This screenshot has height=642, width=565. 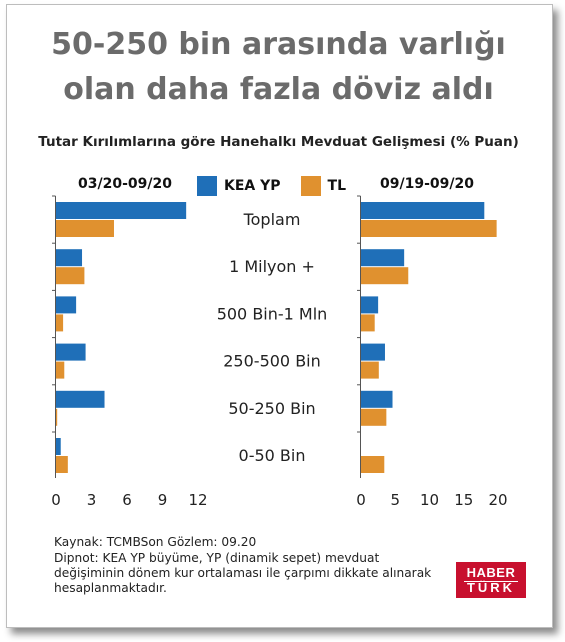 I want to click on haberturk-logo: HABER TÜRK, so click(x=491, y=580).